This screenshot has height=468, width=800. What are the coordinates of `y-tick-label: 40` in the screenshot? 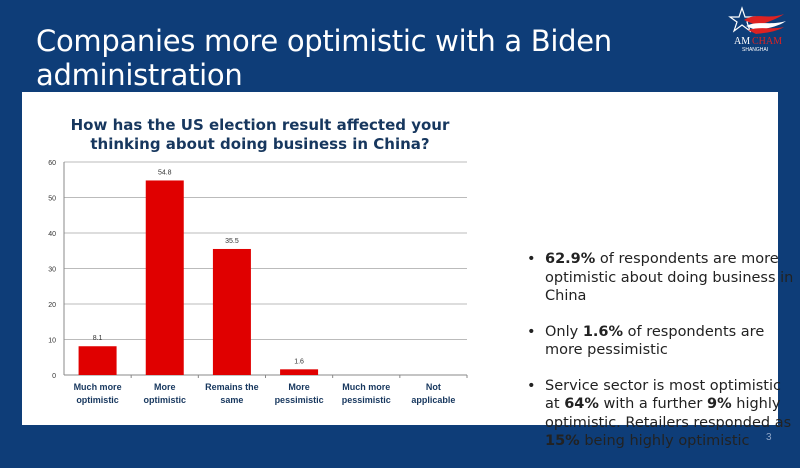 It's located at (52, 234).